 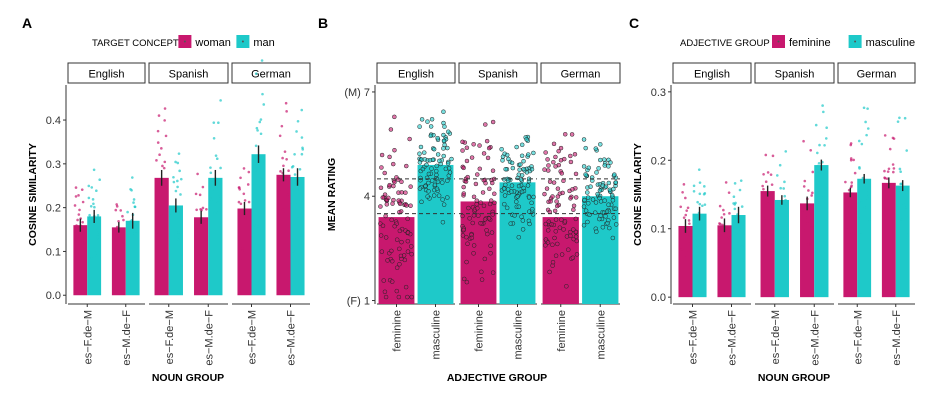 I want to click on x-tick-label: masculine, so click(x=601, y=335).